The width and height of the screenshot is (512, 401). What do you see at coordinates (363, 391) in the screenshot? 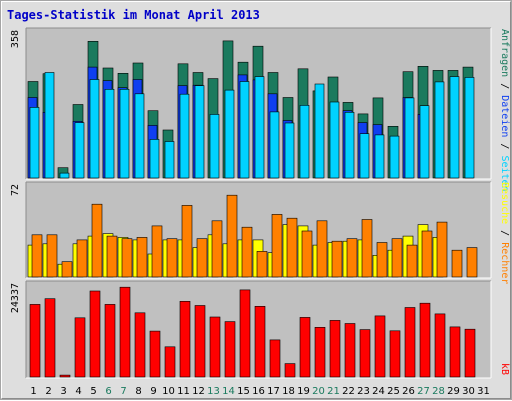
I see `x-tick-label-day-23: 23` at bounding box center [363, 391].